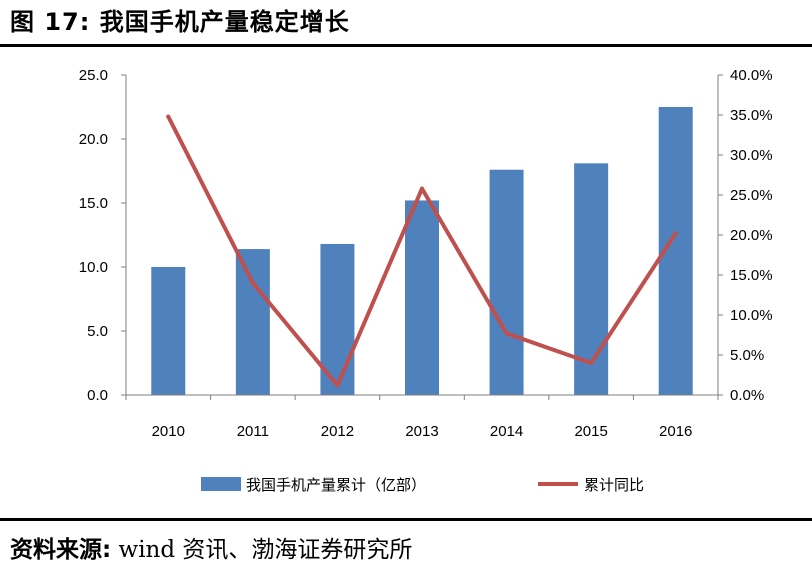 This screenshot has width=812, height=568. What do you see at coordinates (506, 431) in the screenshot?
I see `x-tick-label: 2014` at bounding box center [506, 431].